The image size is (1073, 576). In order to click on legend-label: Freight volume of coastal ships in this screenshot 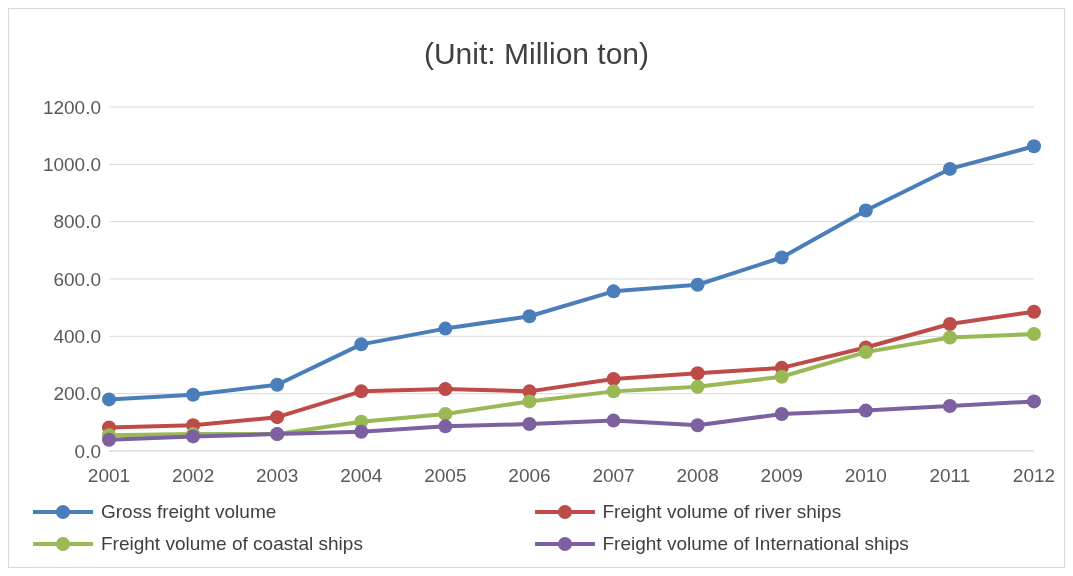, I will do `click(232, 544)`.